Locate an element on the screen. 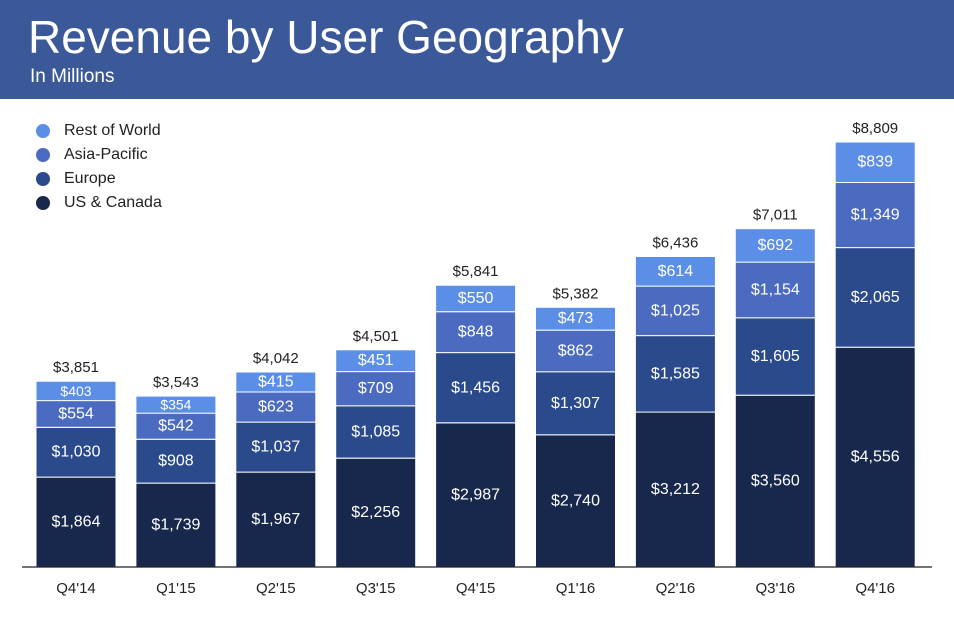  data-label-rest-of-world: $354 is located at coordinates (175, 405).